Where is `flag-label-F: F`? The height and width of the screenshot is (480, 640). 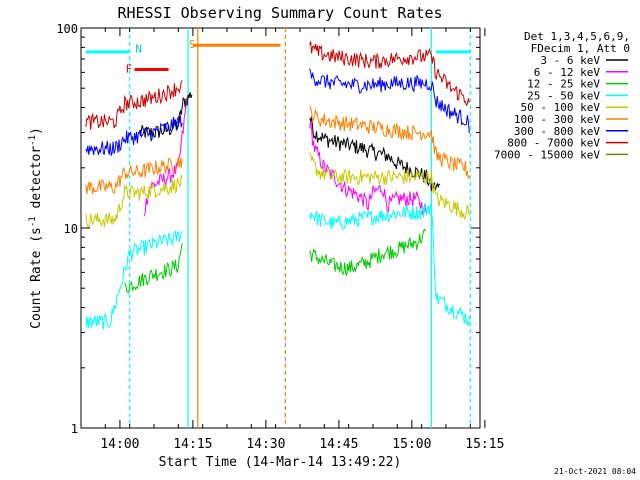
flag-label-F: F is located at coordinates (129, 69).